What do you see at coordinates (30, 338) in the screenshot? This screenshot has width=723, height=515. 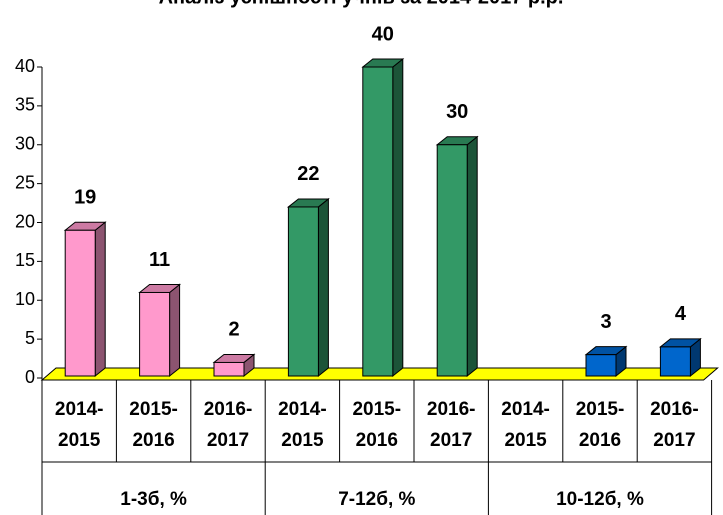 I see `y-tick-label: 5` at bounding box center [30, 338].